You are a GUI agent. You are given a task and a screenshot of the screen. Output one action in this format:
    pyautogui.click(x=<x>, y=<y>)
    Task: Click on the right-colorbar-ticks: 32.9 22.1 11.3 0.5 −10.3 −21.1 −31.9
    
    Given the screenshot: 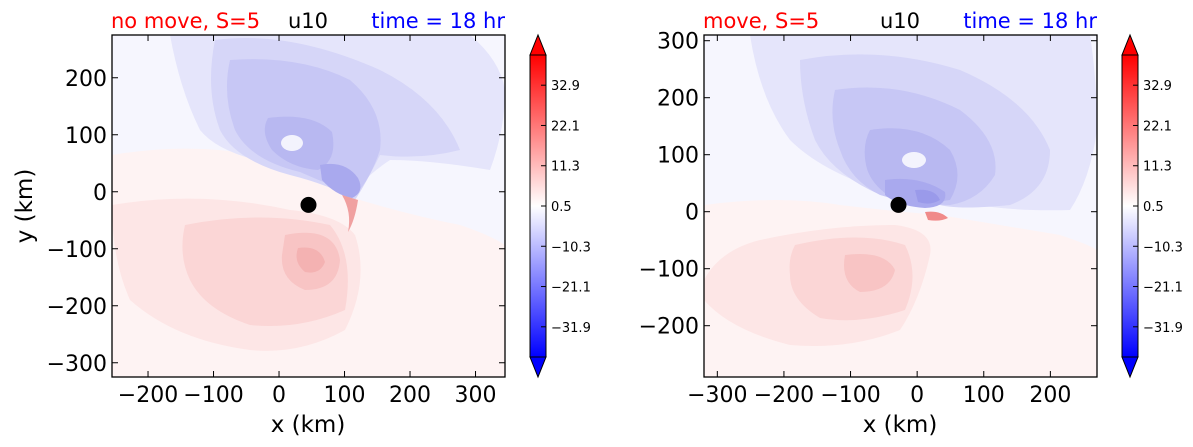 What is the action you would take?
    pyautogui.click(x=1158, y=207)
    